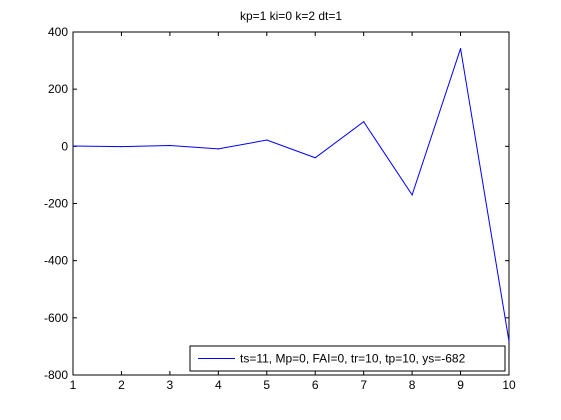  I want to click on y-tick-label: -600, so click(56, 318).